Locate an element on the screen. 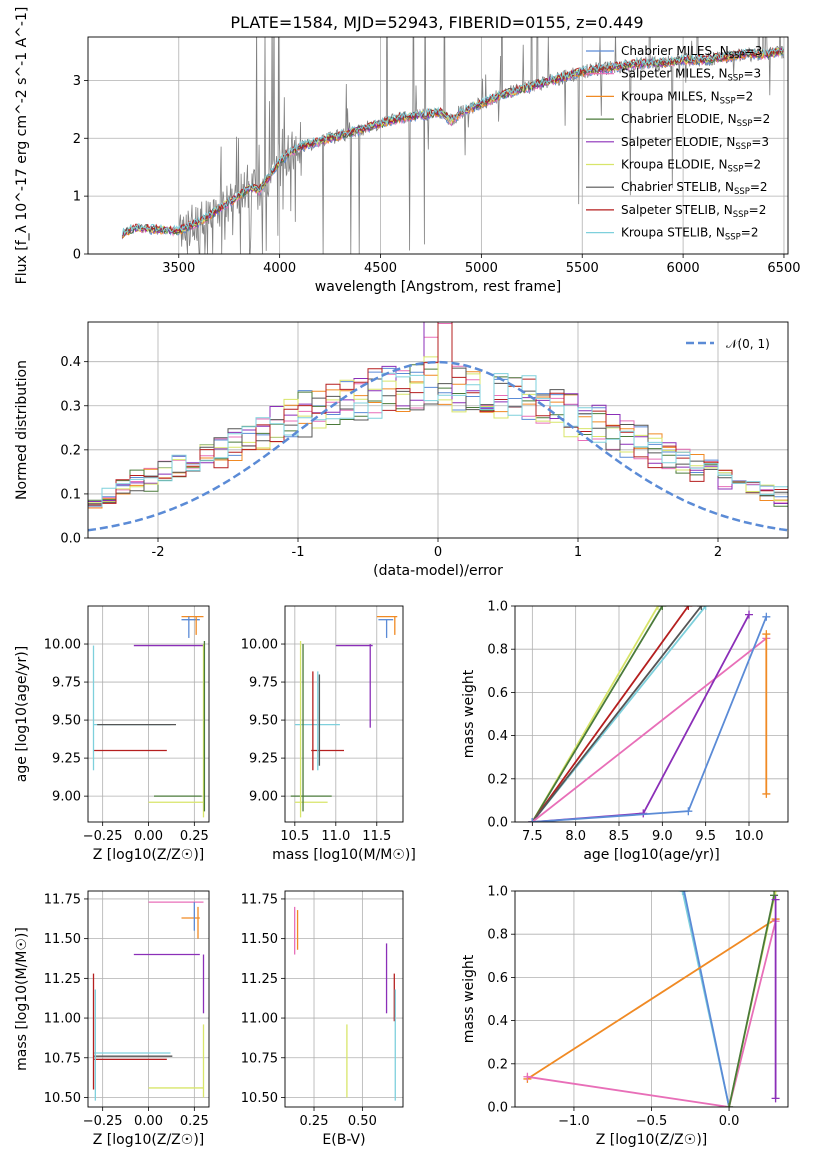  y-tick-label: 11.00 is located at coordinates (259, 1019).